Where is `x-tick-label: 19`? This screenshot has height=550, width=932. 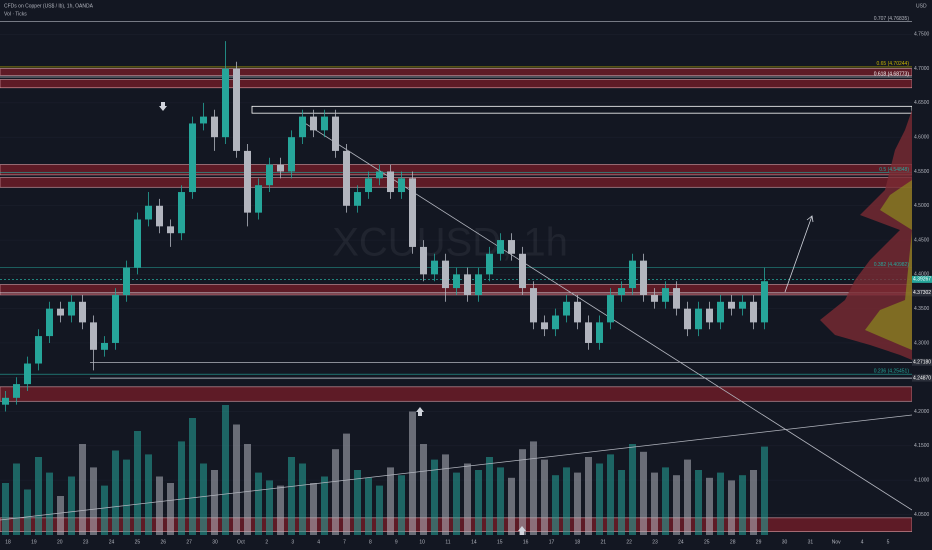 x-tick-label: 19 is located at coordinates (34, 542).